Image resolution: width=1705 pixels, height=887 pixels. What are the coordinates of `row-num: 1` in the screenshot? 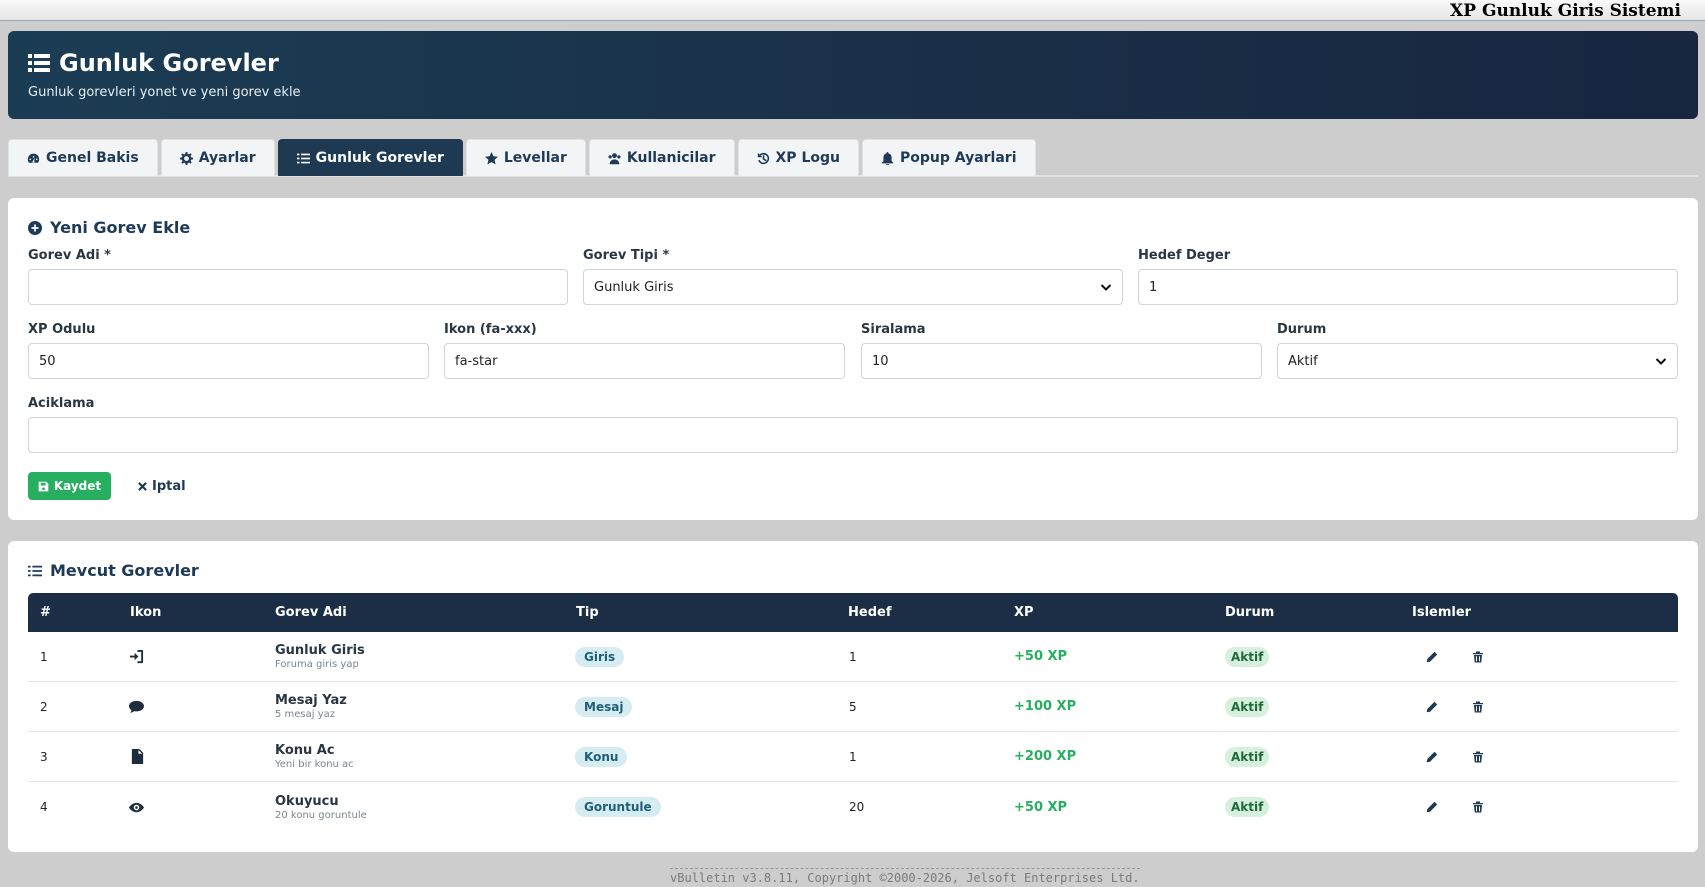 It's located at (44, 656).